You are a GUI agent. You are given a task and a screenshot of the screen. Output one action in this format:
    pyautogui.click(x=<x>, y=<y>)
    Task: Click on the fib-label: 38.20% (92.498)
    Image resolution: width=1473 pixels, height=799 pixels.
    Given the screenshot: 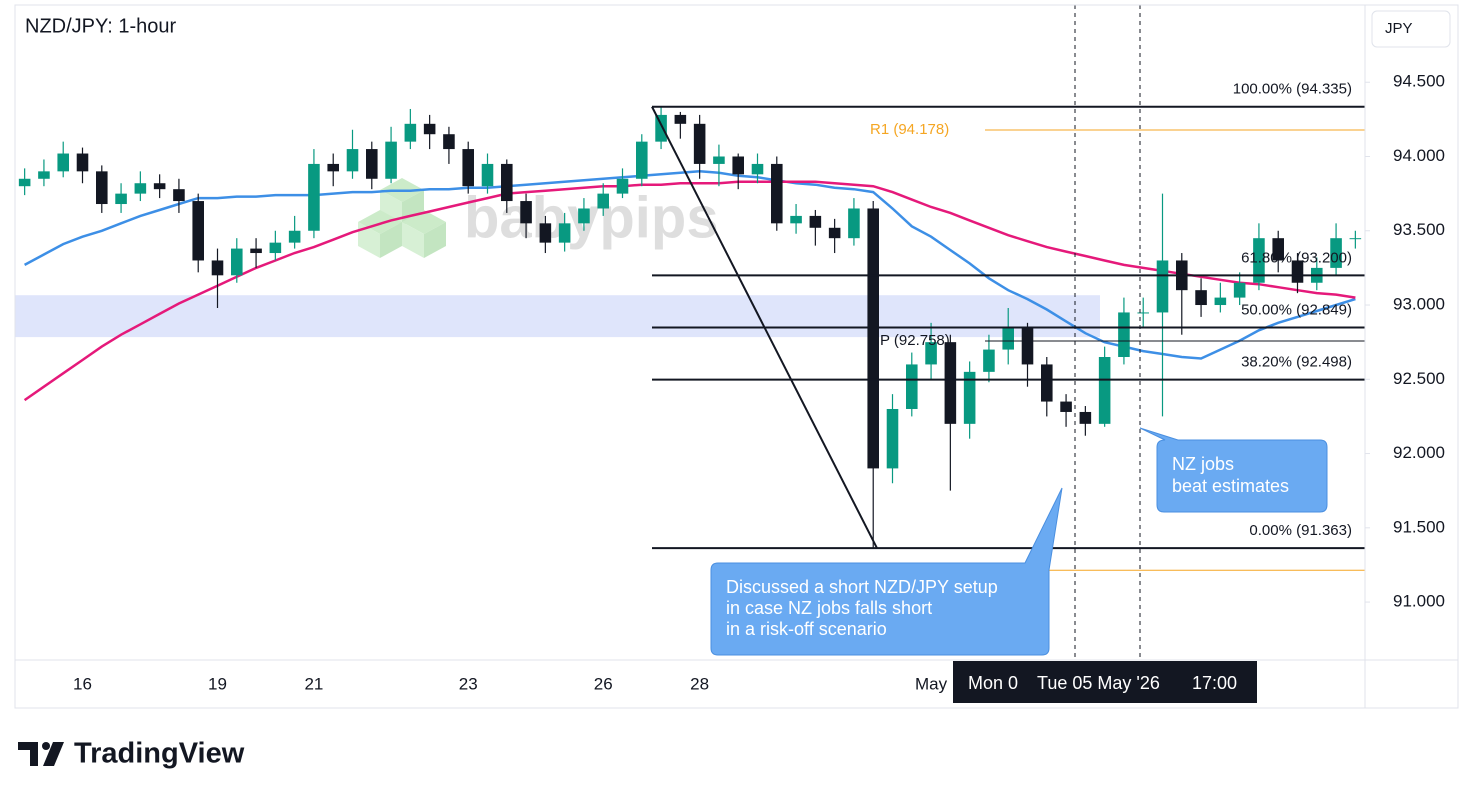 What is the action you would take?
    pyautogui.click(x=1296, y=362)
    